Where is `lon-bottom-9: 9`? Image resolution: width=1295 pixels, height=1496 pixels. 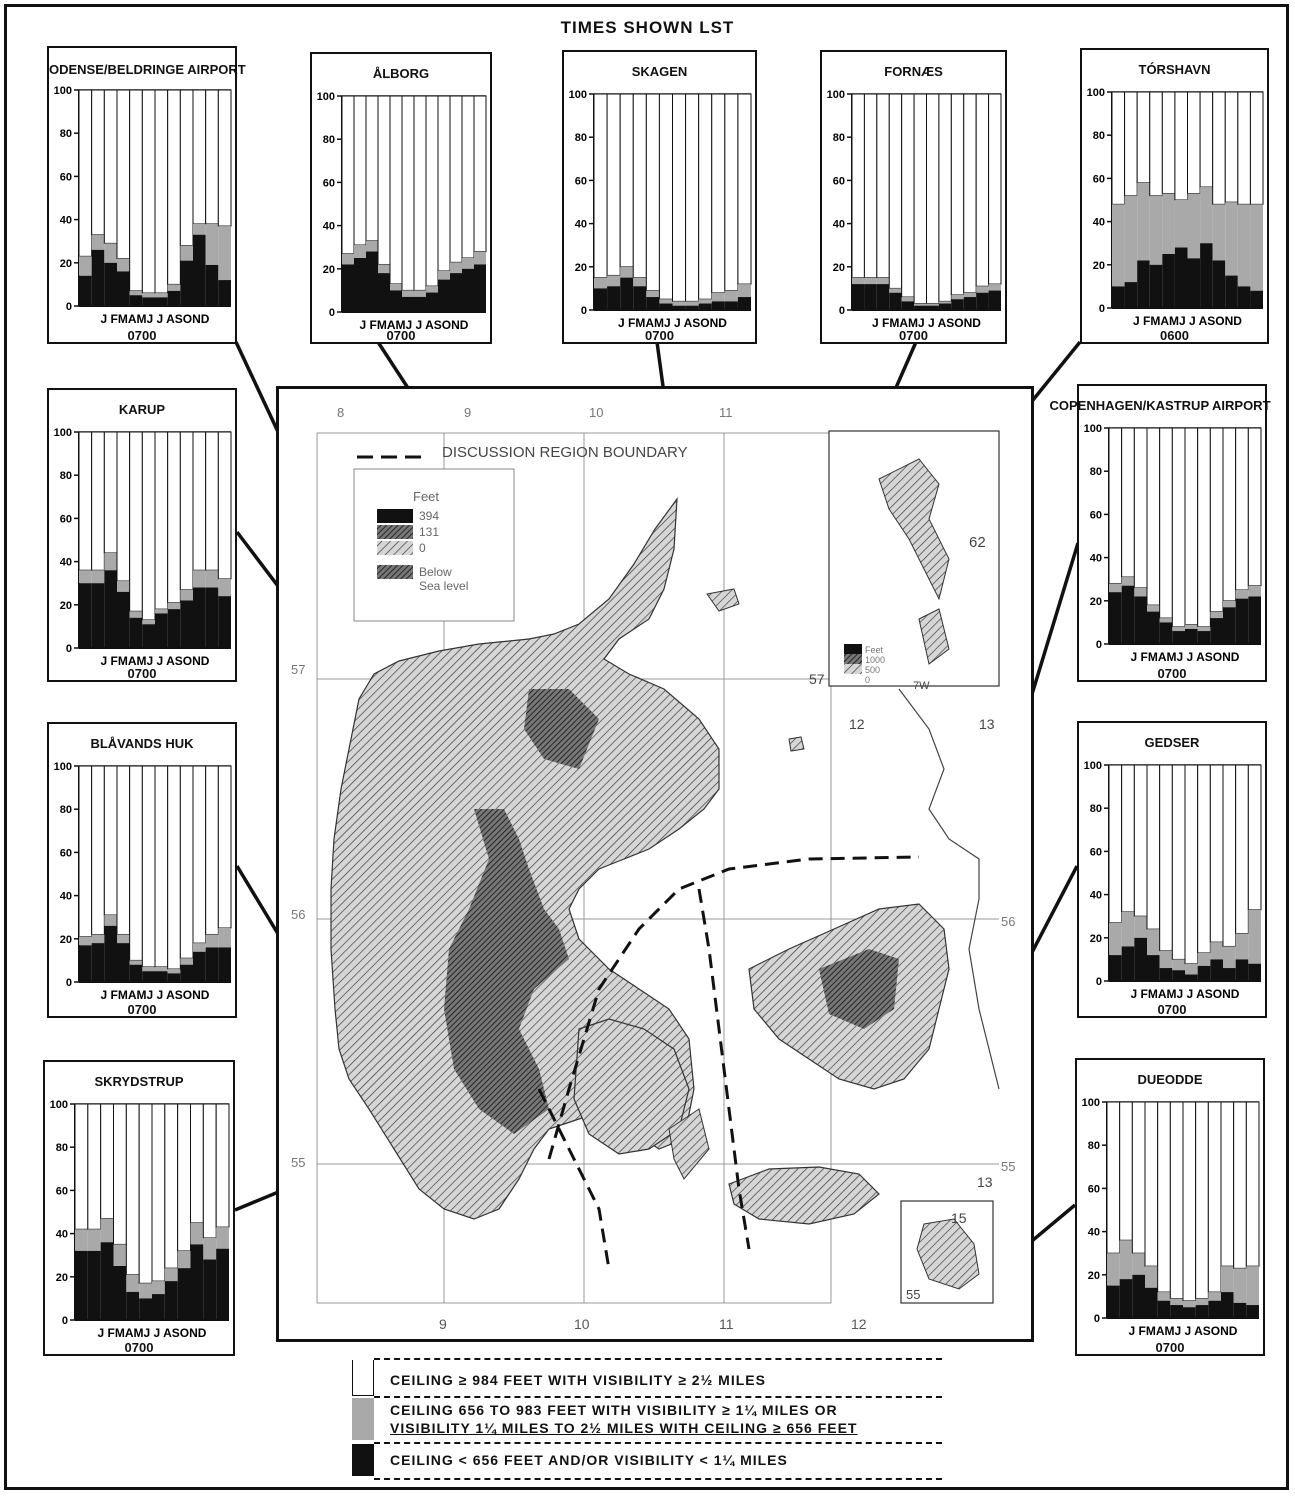 lon-bottom-9: 9 is located at coordinates (443, 1324).